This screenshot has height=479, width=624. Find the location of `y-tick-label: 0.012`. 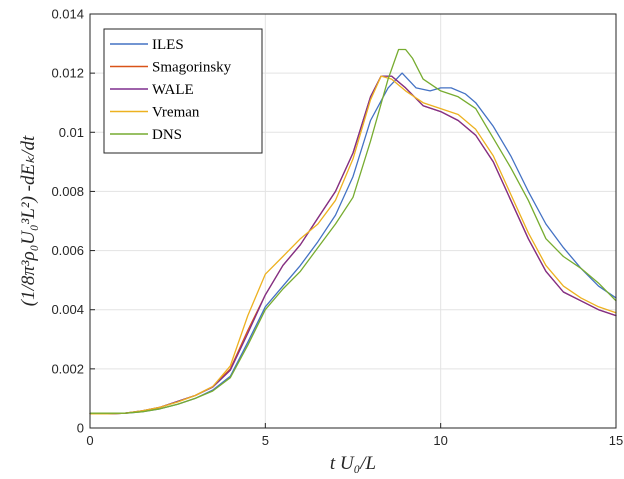

y-tick-label: 0.012 is located at coordinates (67, 73).